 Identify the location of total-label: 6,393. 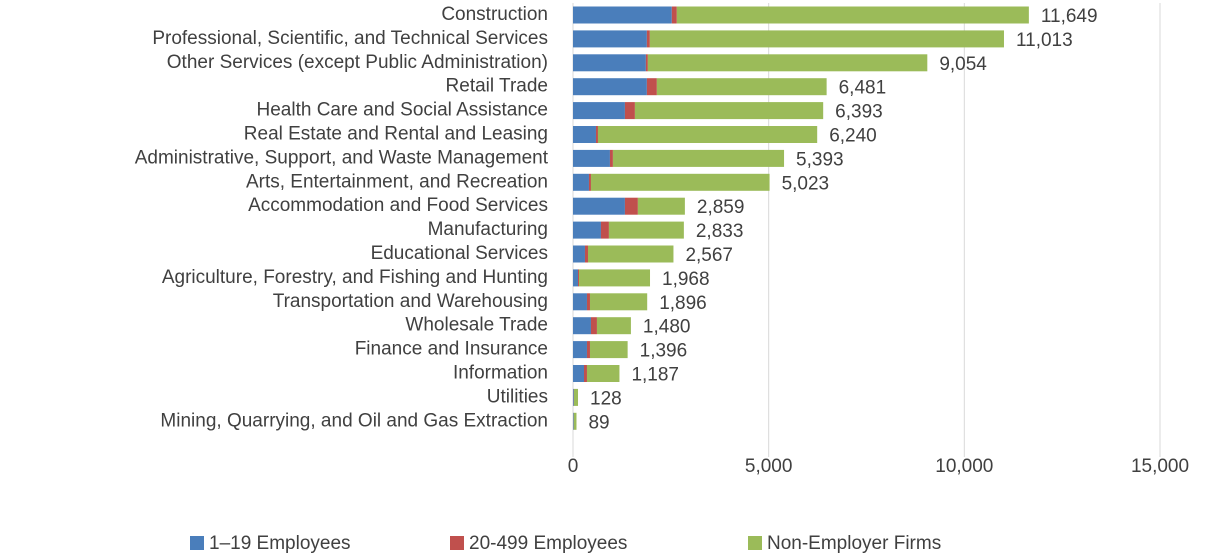
(859, 112).